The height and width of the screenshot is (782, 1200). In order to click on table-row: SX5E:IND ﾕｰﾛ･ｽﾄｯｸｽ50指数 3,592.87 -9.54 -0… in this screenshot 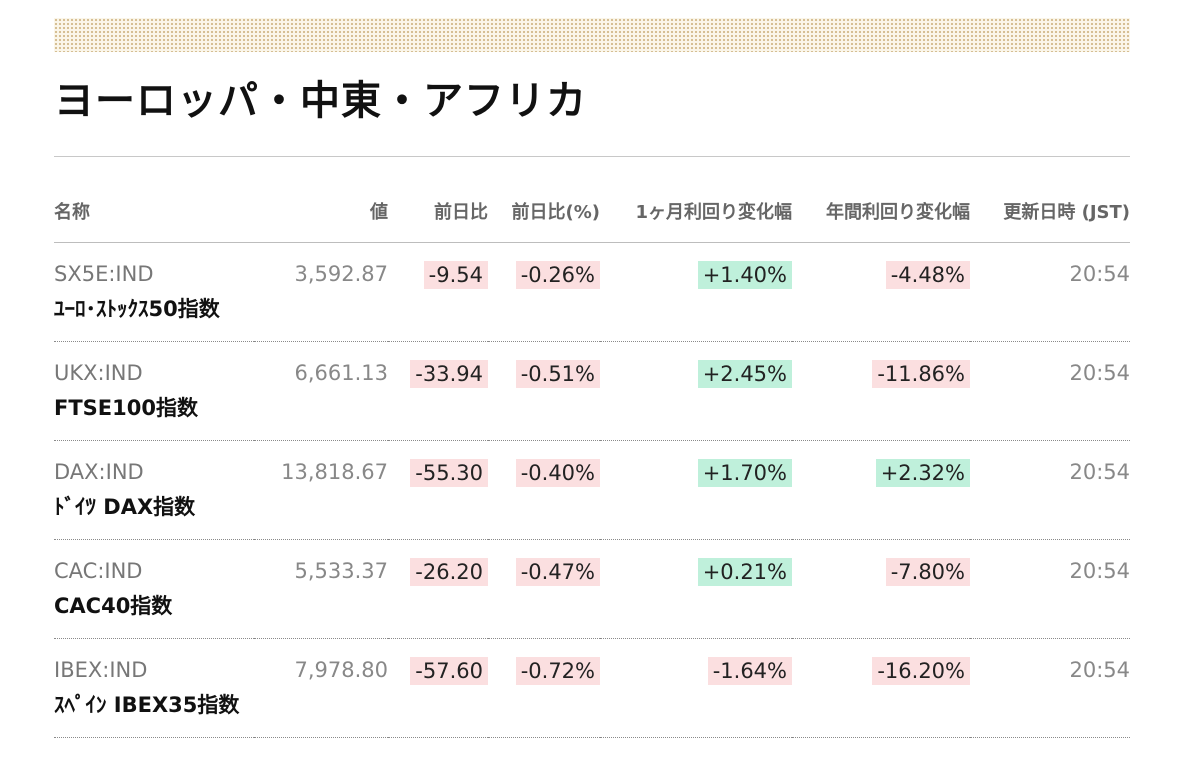, I will do `click(592, 292)`.